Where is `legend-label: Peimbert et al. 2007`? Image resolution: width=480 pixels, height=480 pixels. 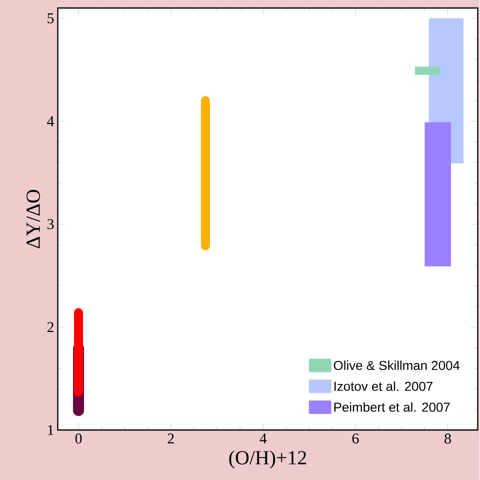 legend-label: Peimbert et al. 2007 is located at coordinates (392, 407).